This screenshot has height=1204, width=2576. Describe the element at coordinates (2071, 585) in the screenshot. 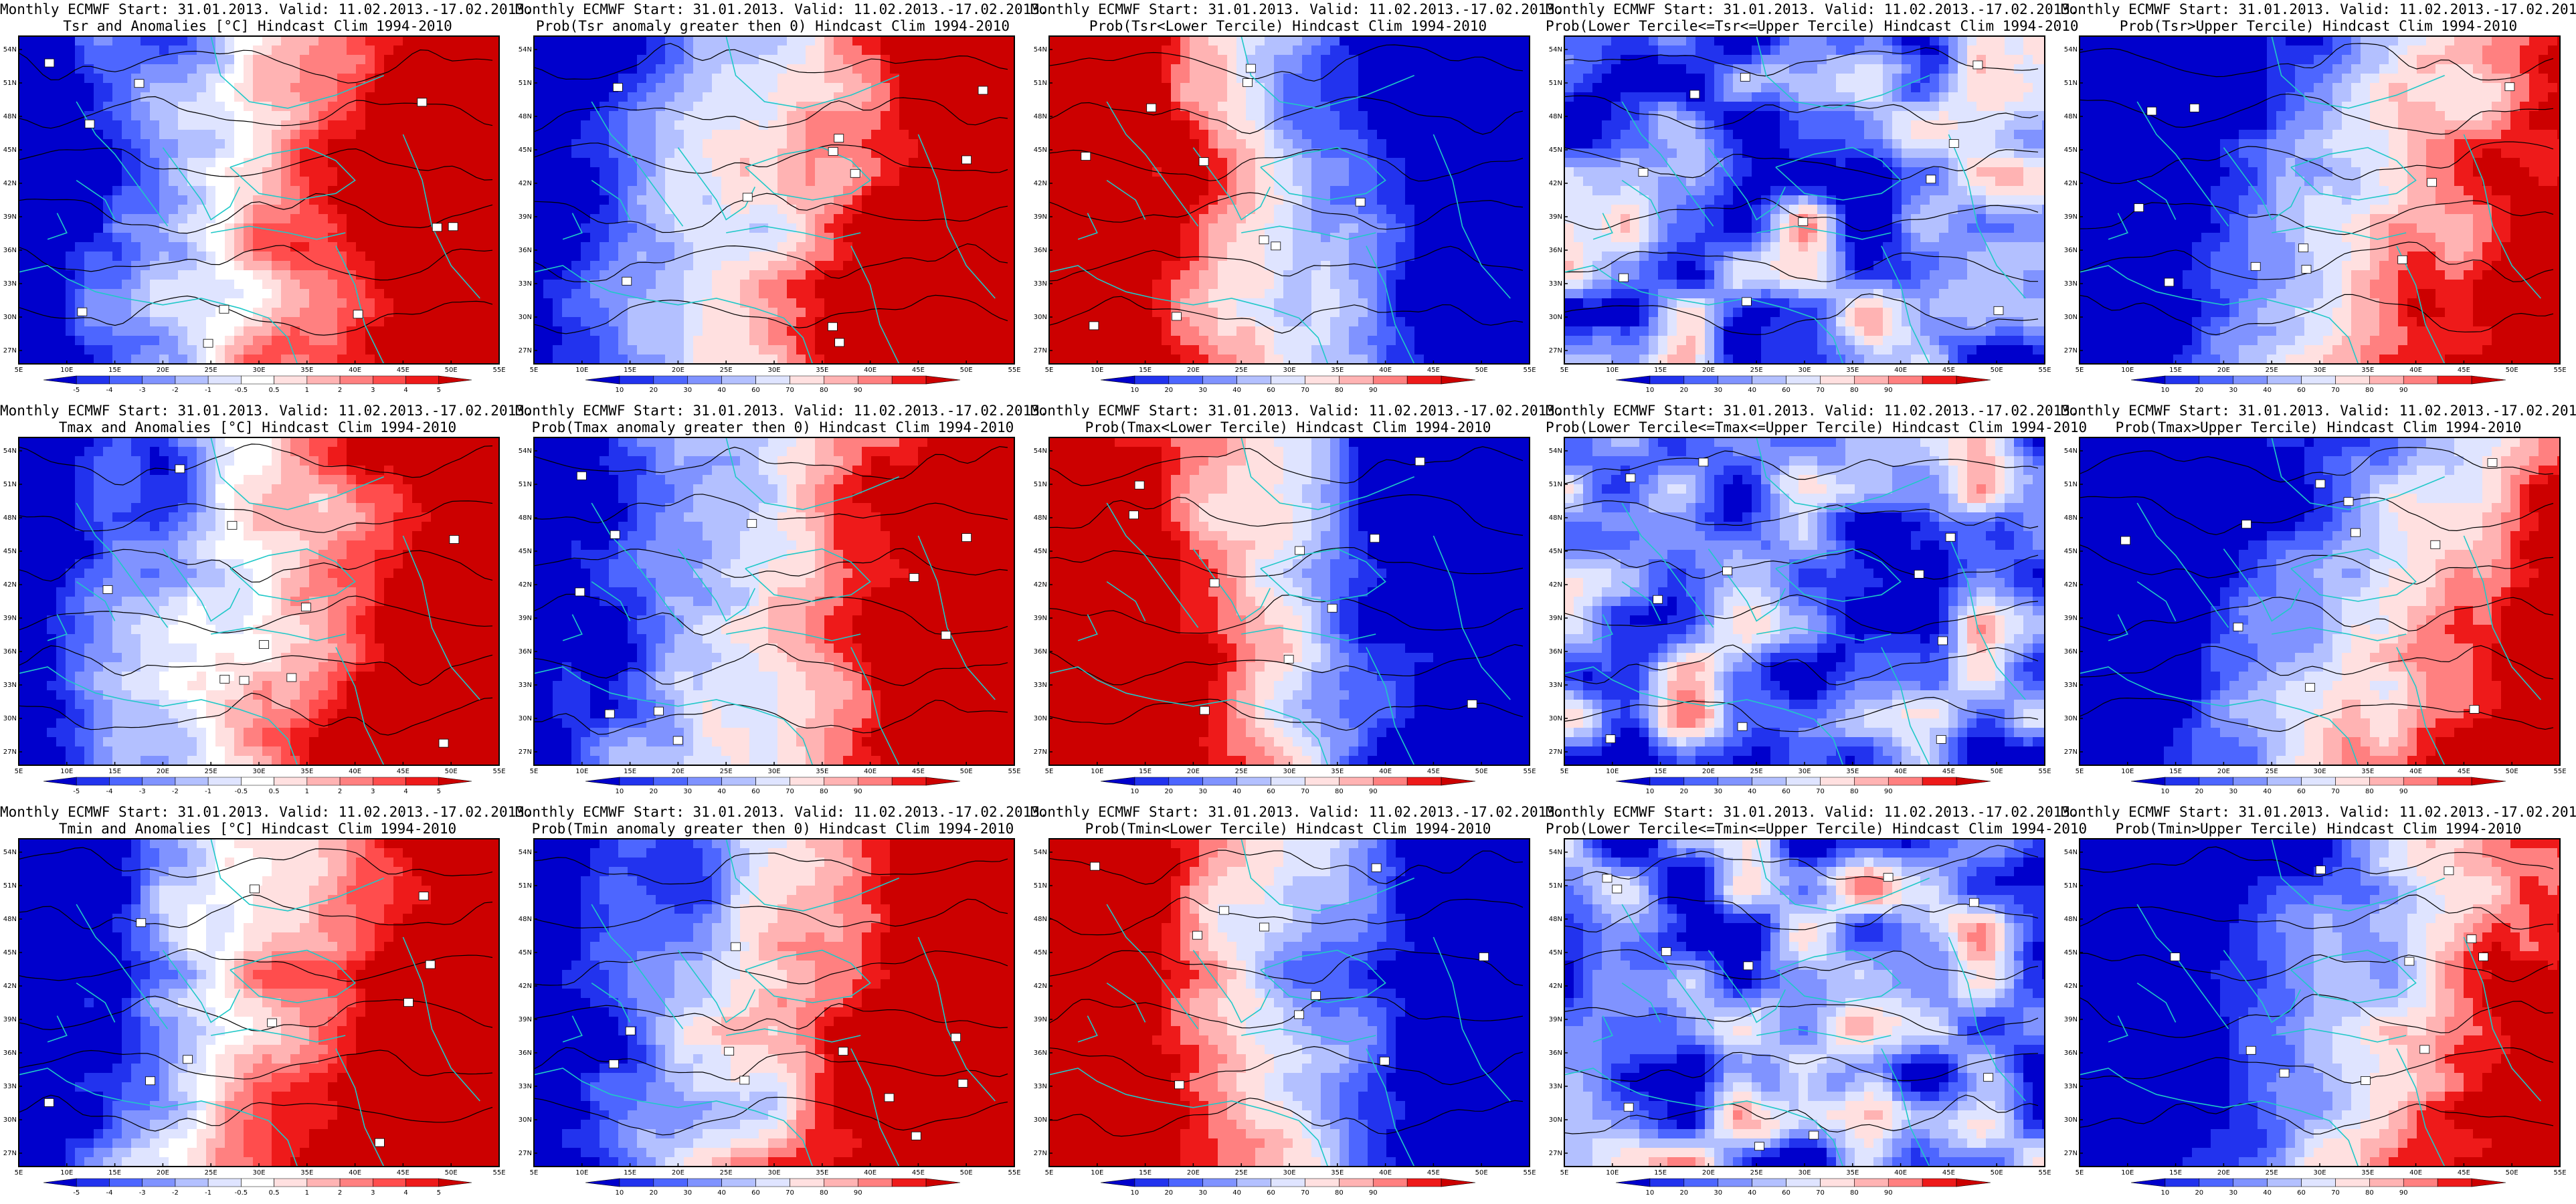

I see `lat-tick-label: 42N` at that location.